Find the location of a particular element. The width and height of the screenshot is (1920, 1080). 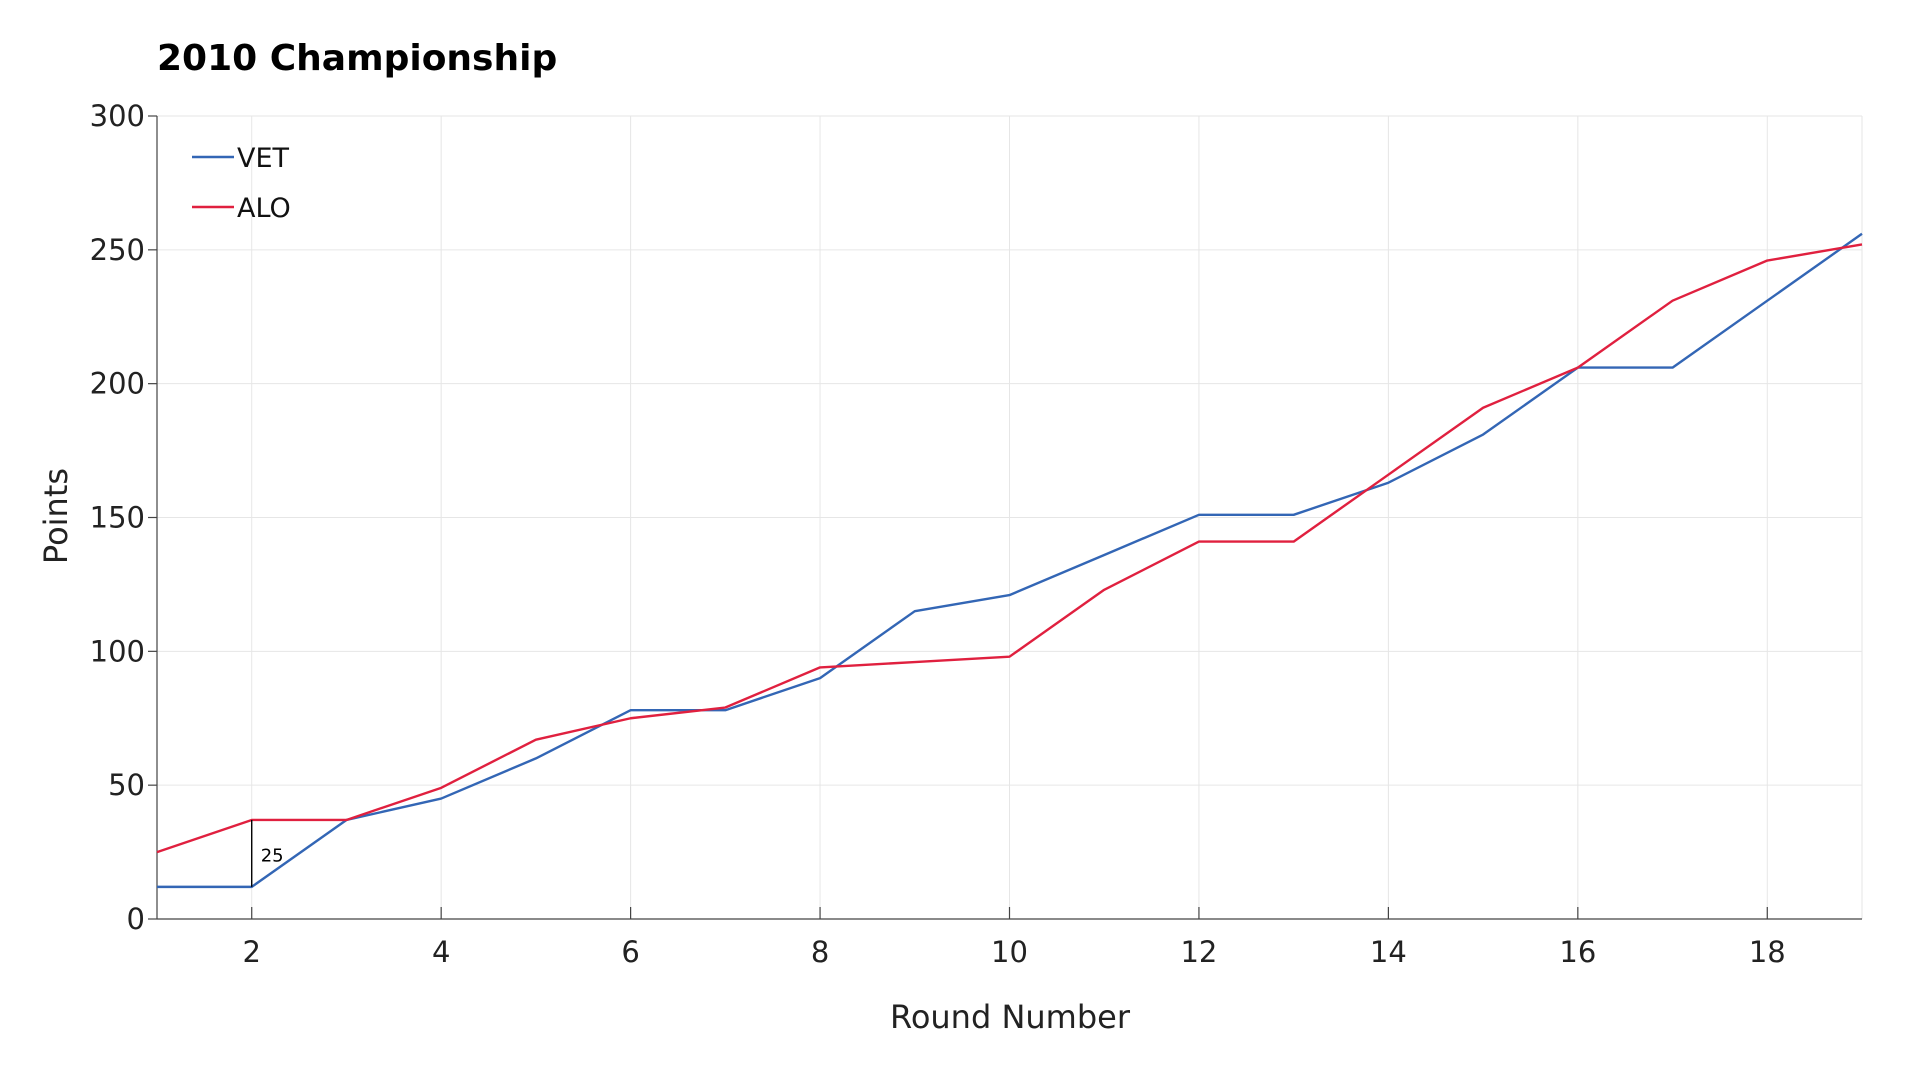

y-tick-label: 250 is located at coordinates (117, 250).